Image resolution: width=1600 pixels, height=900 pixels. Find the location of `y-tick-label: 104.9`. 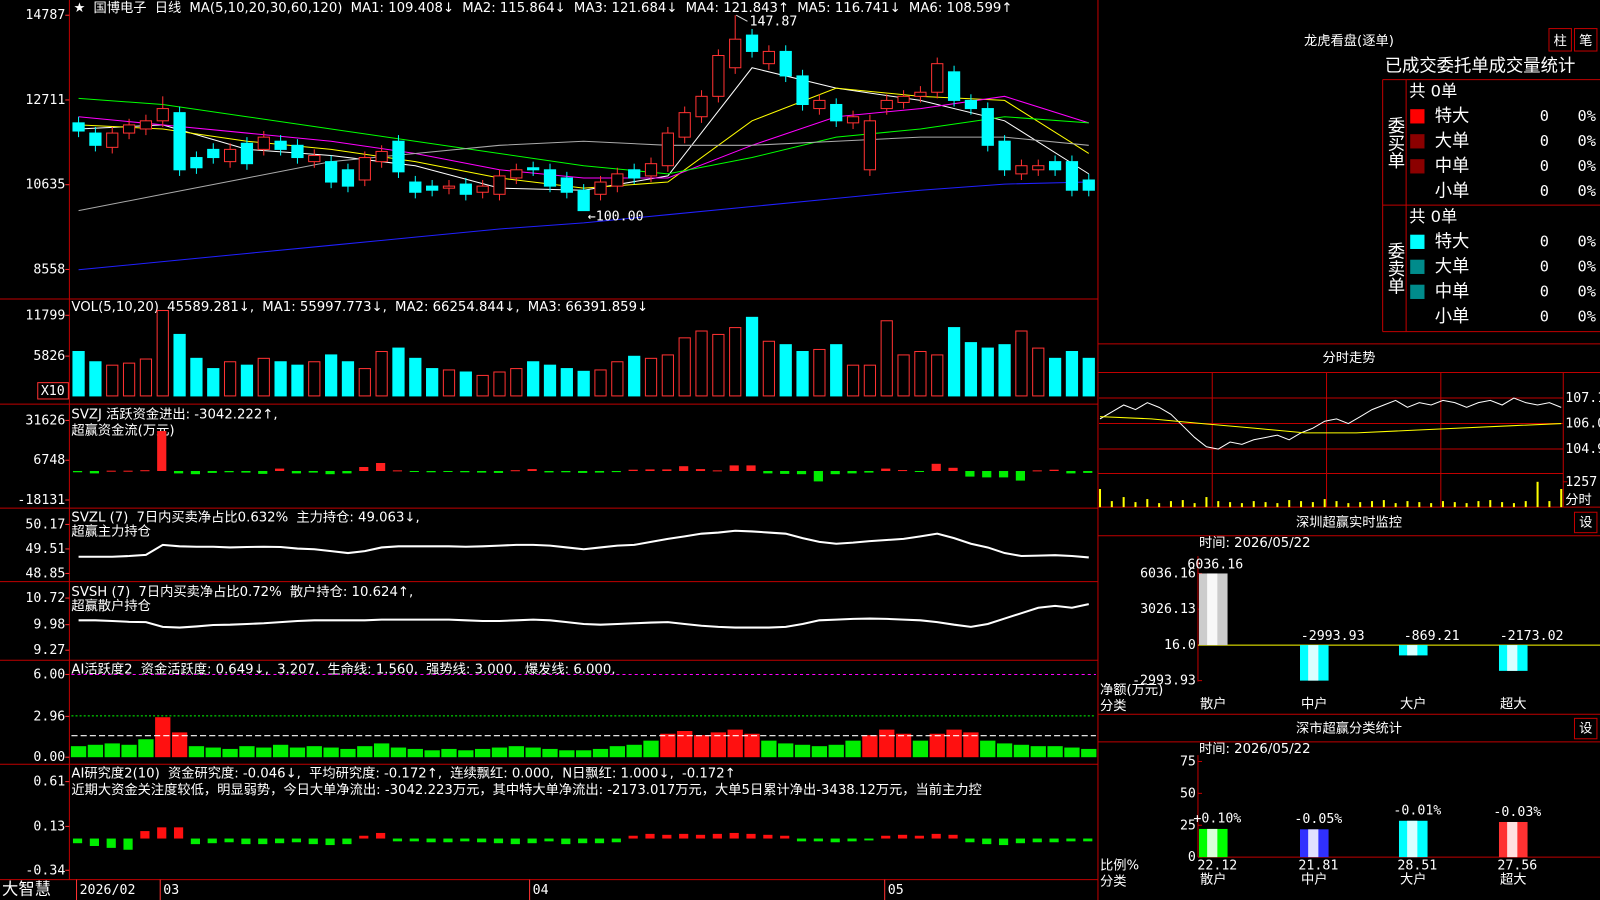

y-tick-label: 104.9 is located at coordinates (1582, 449).